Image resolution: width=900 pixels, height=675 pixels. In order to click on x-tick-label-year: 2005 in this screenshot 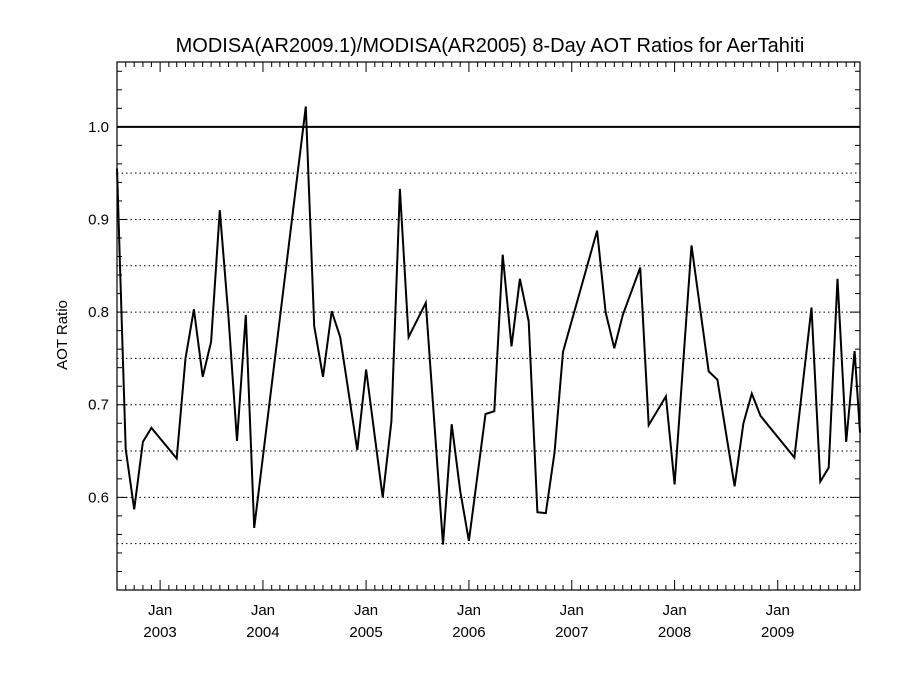, I will do `click(365, 632)`.